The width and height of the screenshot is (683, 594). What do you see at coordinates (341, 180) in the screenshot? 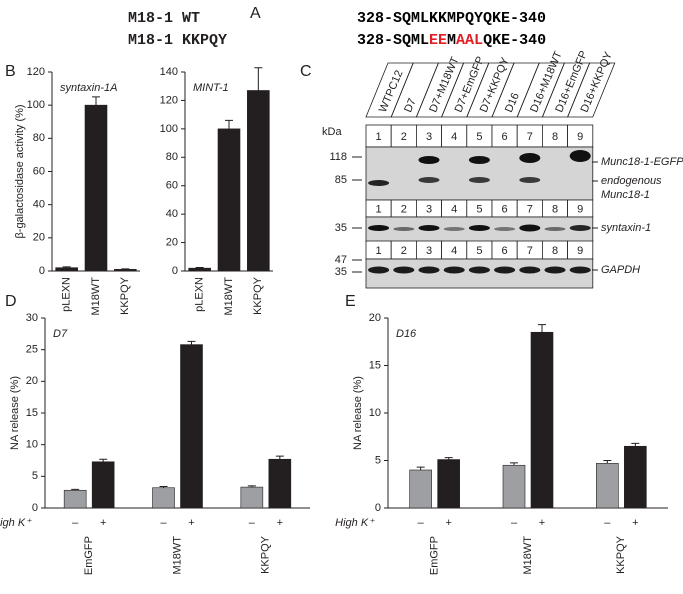
I see `marker-label: 85` at bounding box center [341, 180].